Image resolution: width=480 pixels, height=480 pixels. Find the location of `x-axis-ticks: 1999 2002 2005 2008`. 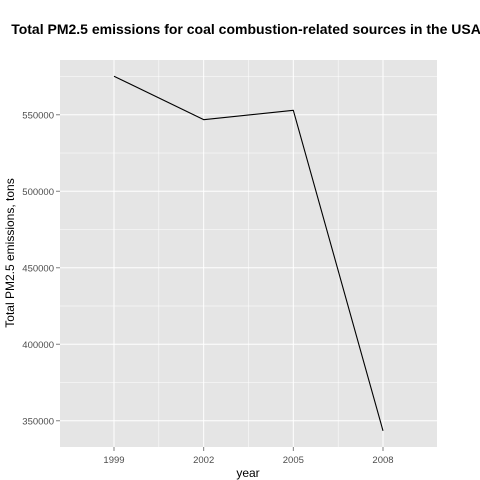

x-axis-ticks: 1999 2002 2005 2008 is located at coordinates (248, 456).